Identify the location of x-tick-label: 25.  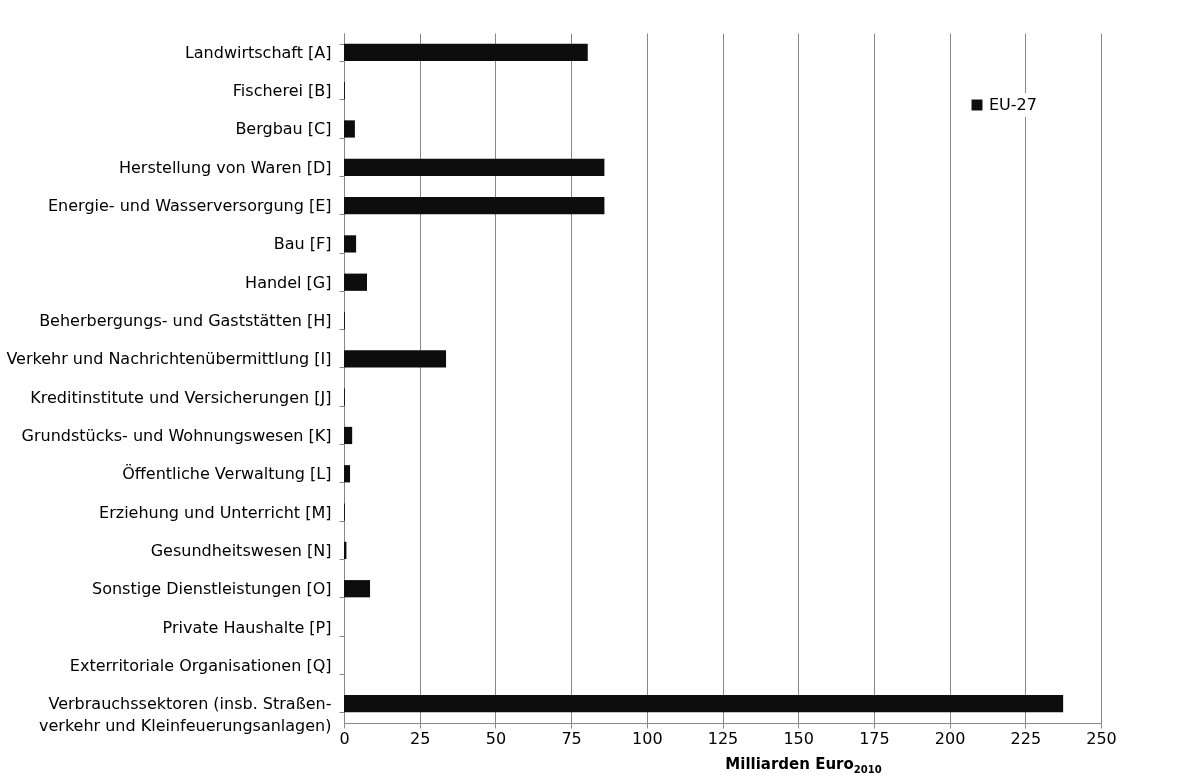
(420, 738).